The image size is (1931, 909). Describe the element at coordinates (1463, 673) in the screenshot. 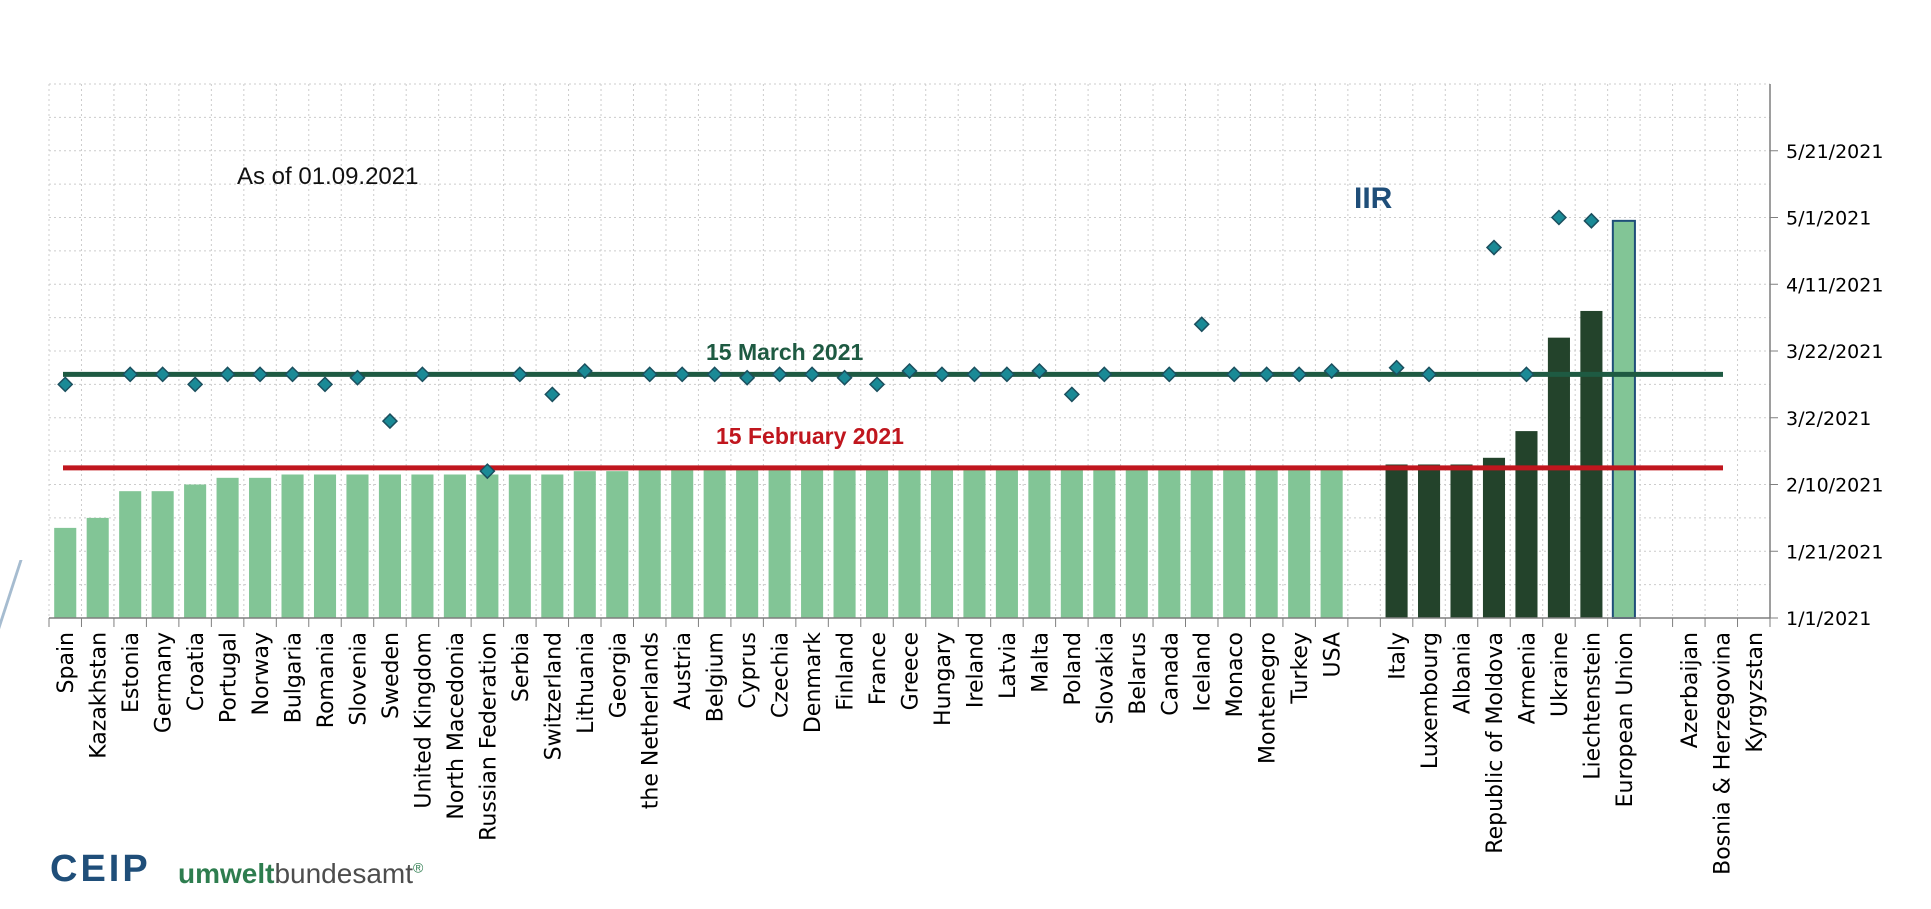

I see `category-label: Albania` at that location.